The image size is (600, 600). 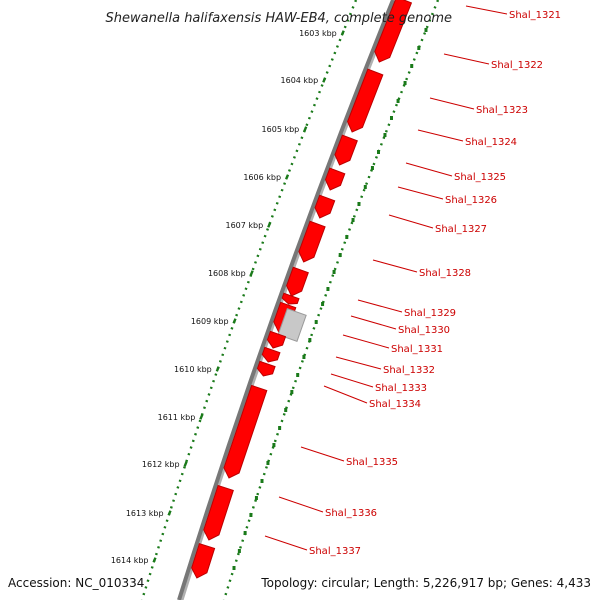 What do you see at coordinates (491, 142) in the screenshot?
I see `gene-label: Shal_1324` at bounding box center [491, 142].